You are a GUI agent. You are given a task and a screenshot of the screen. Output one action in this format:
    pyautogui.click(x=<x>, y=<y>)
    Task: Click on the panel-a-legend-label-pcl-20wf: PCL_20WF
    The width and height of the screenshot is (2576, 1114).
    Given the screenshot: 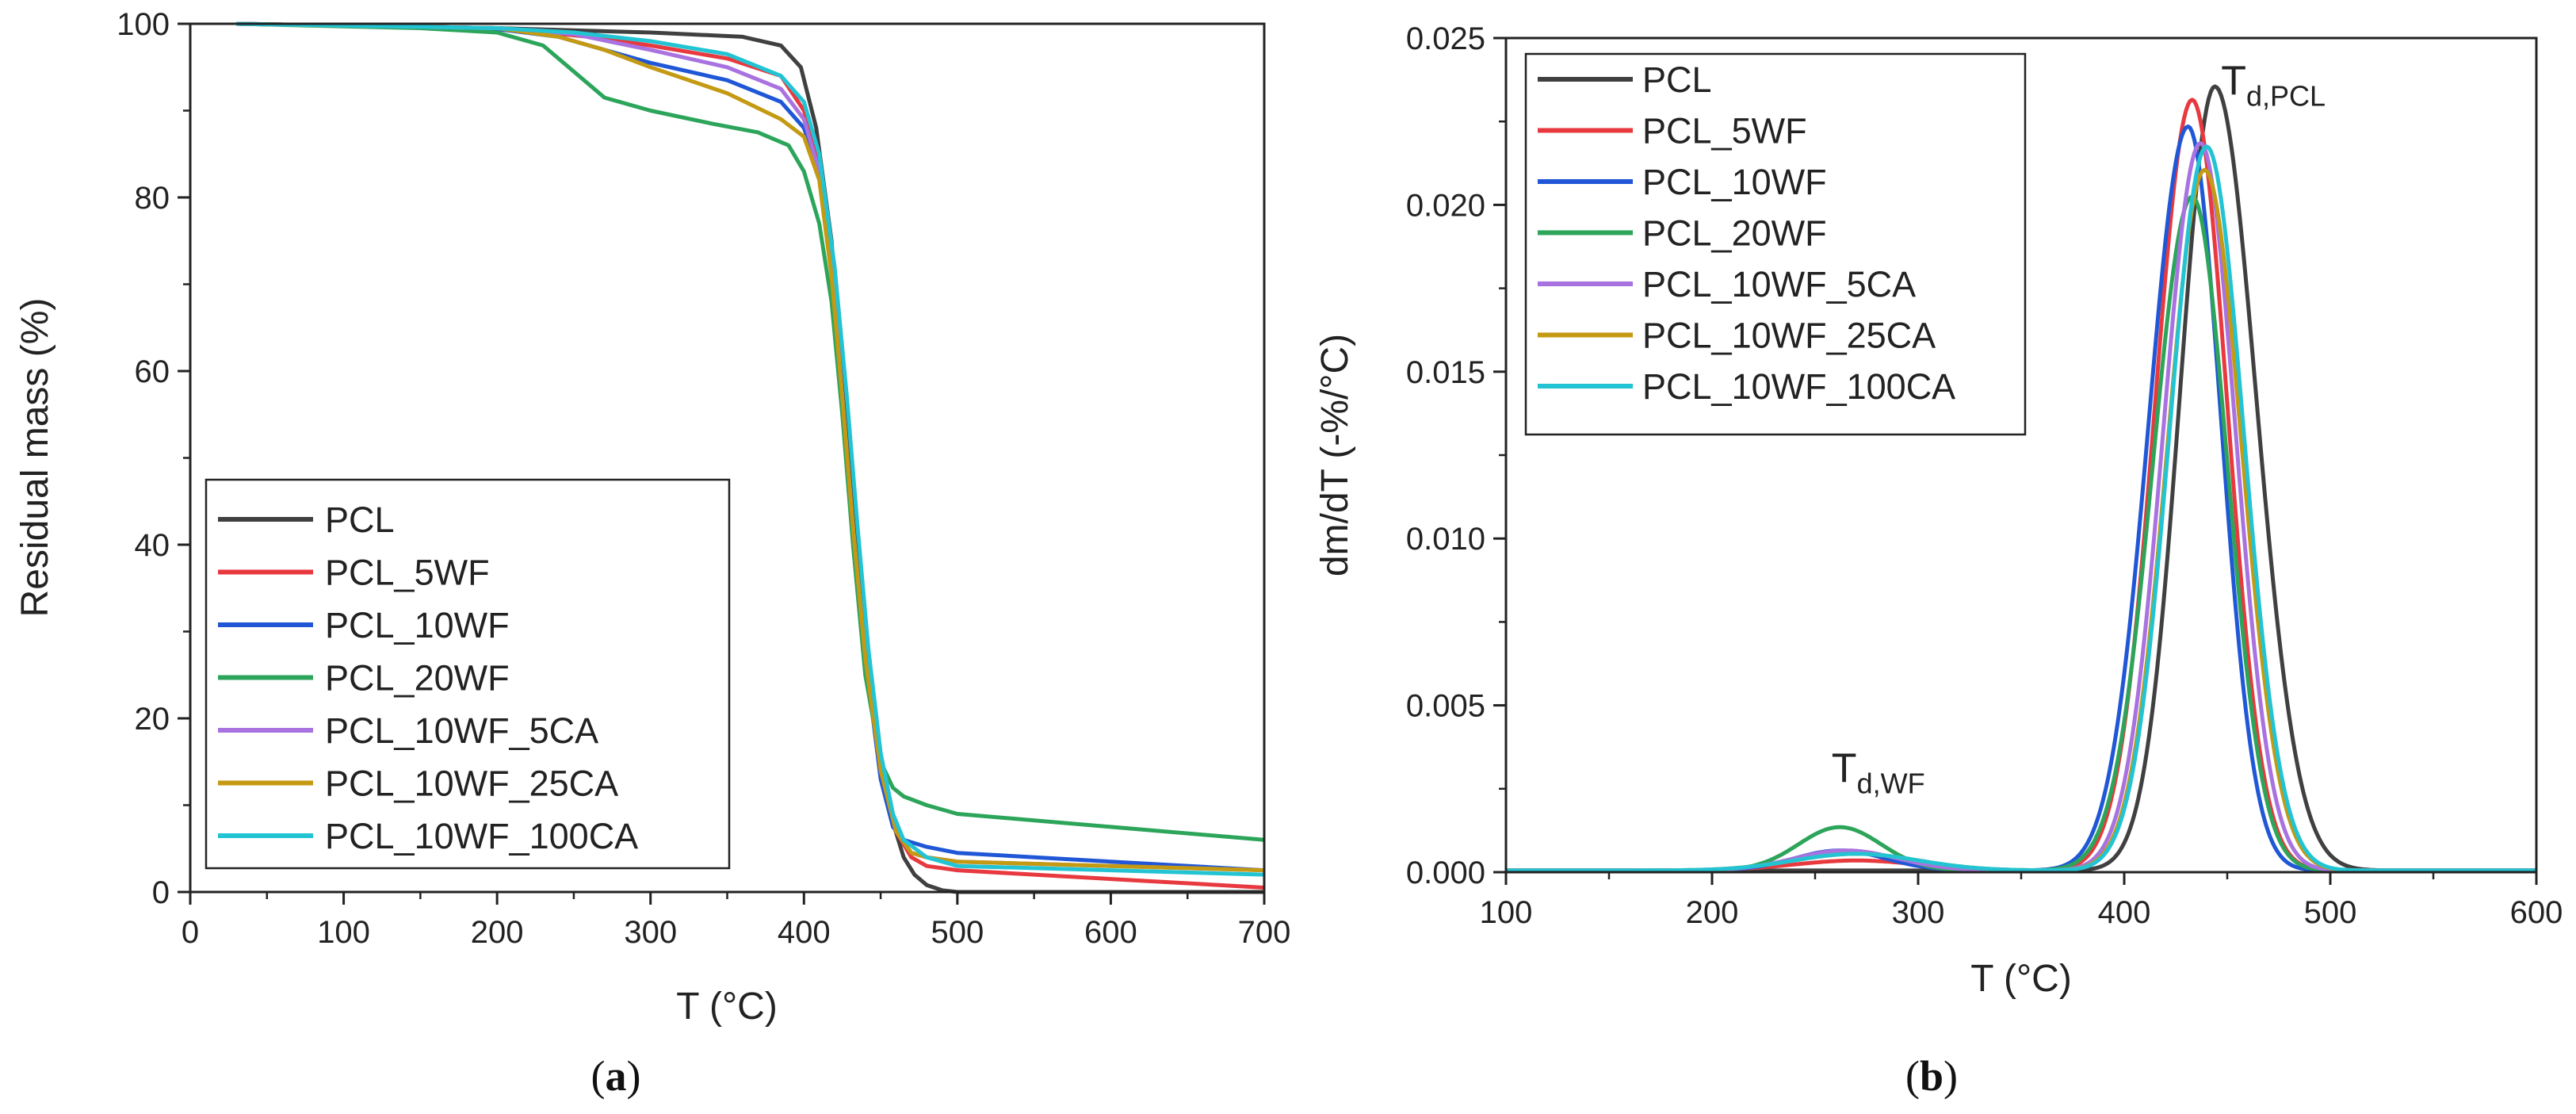 What is the action you would take?
    pyautogui.click(x=417, y=678)
    